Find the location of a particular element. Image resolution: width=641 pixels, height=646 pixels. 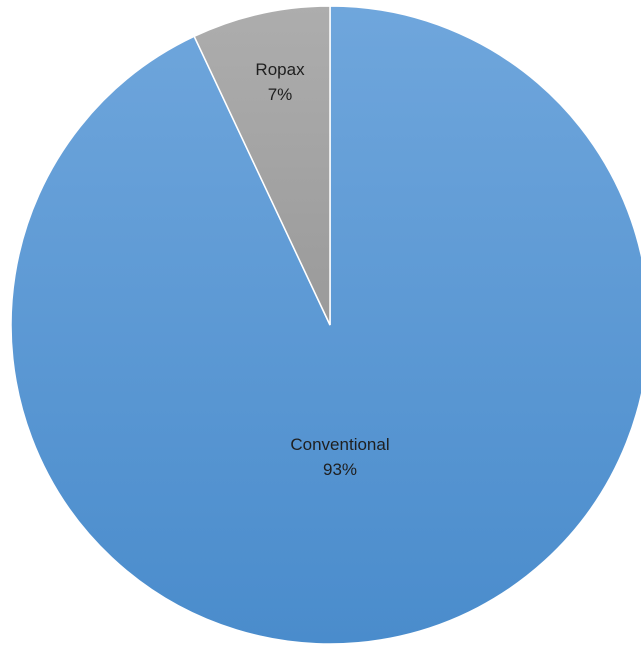

slice-value-conventional: 93% is located at coordinates (340, 469).